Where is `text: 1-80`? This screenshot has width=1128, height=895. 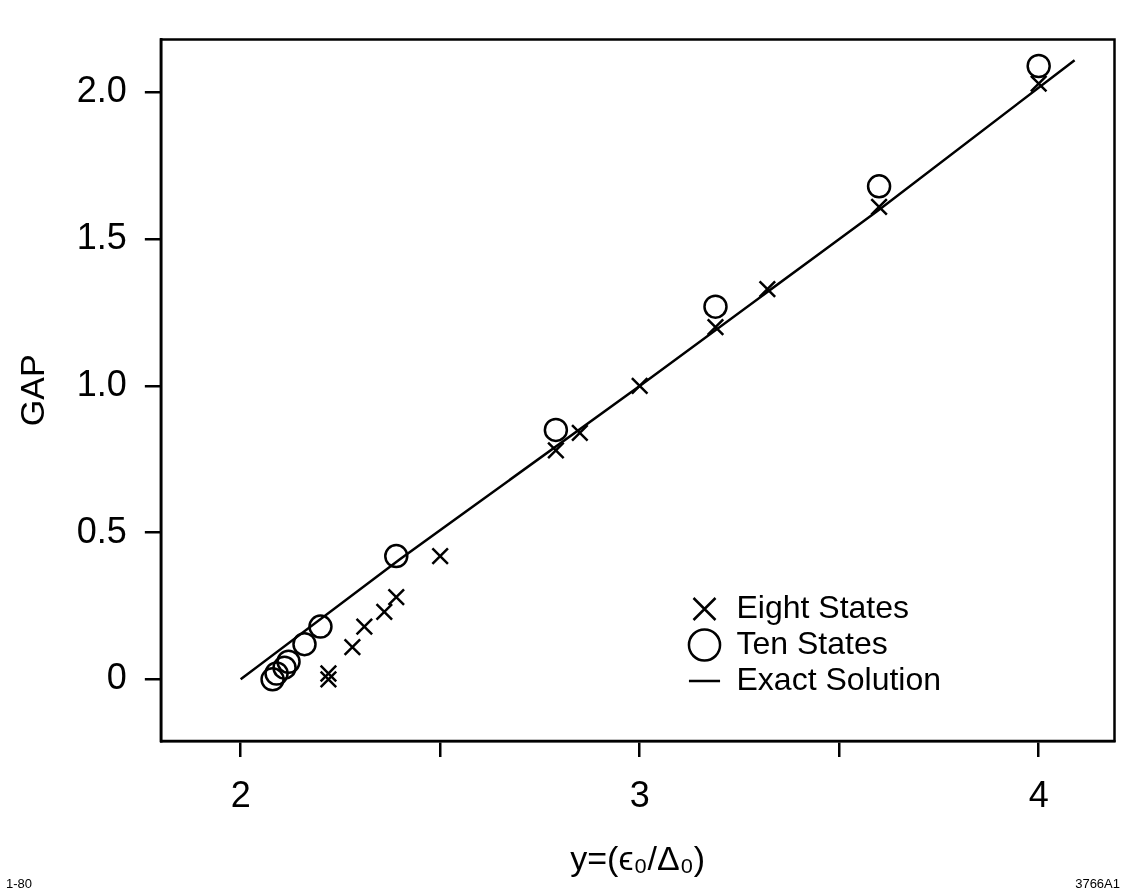
text: 1-80 is located at coordinates (19, 883).